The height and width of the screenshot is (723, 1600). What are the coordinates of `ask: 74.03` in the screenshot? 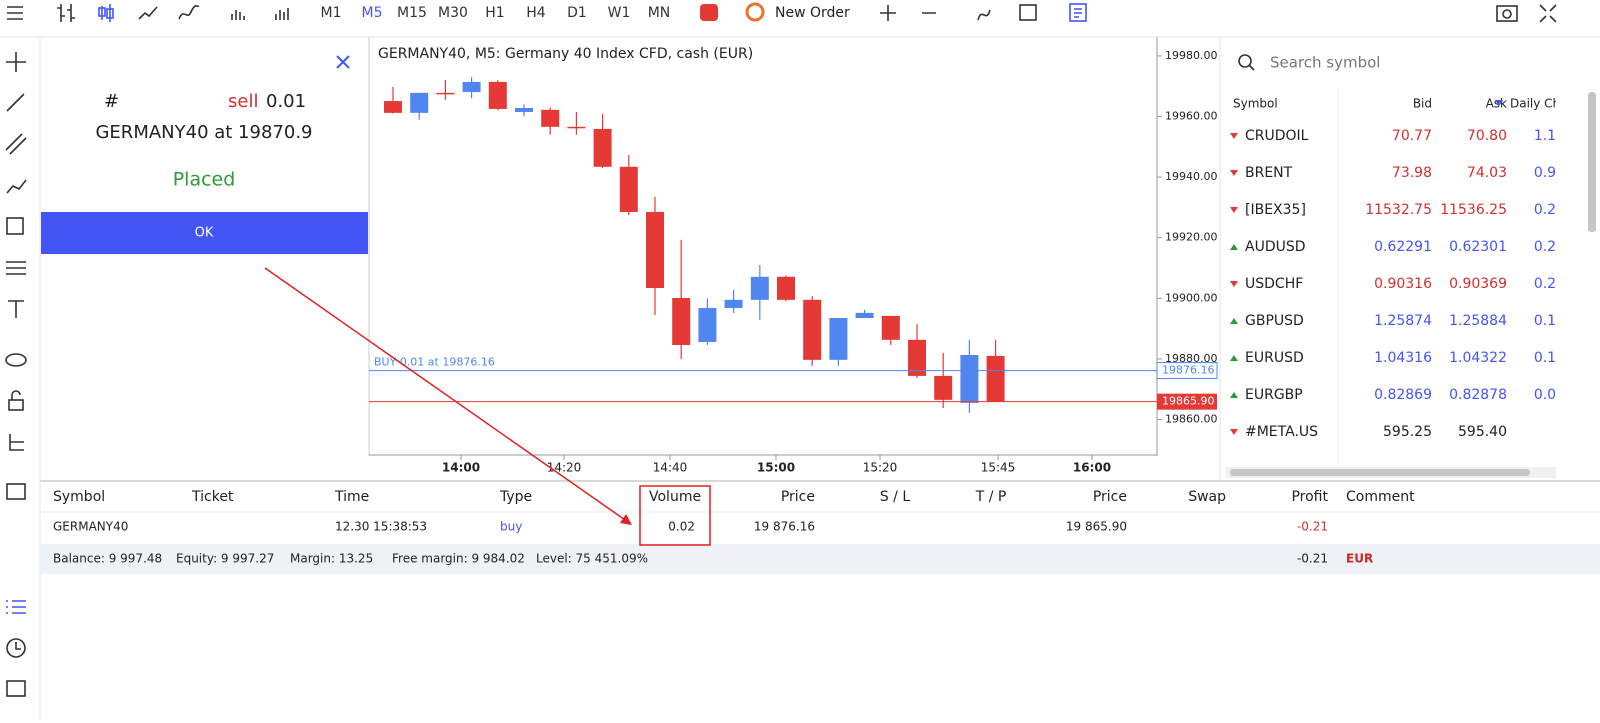 It's located at (1487, 173).